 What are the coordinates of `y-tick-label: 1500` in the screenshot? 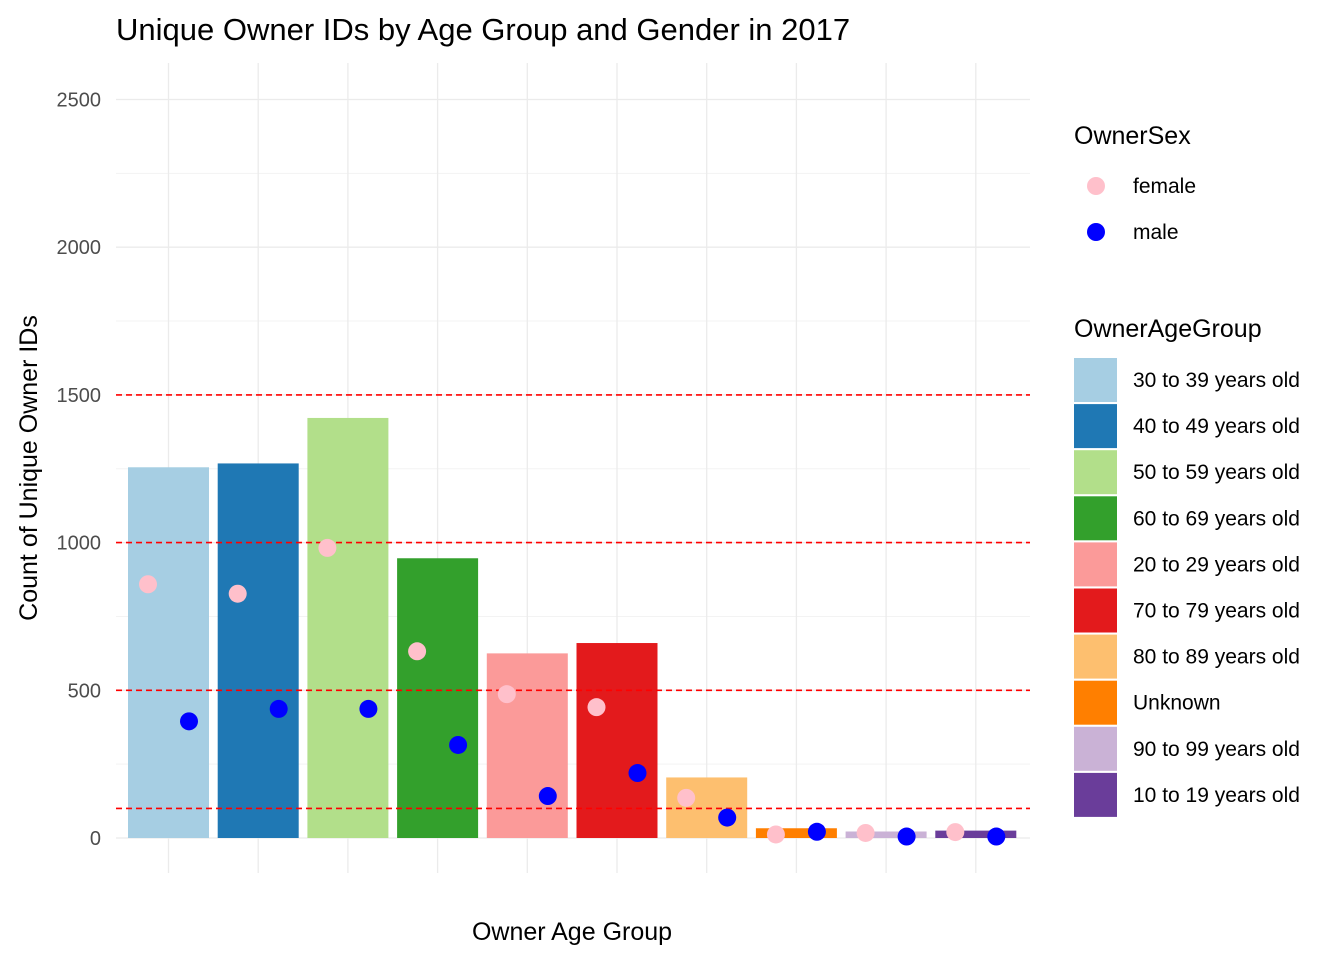 It's located at (79, 396).